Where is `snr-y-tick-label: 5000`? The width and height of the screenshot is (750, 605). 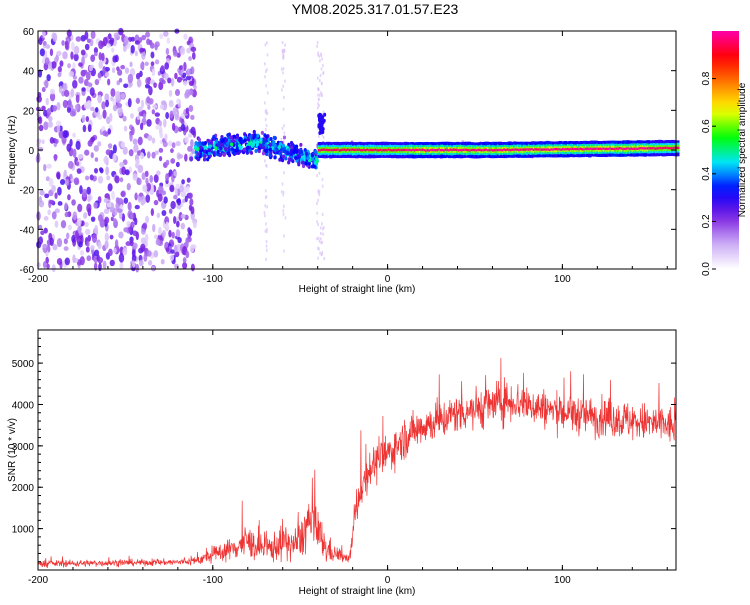
snr-y-tick-label: 5000 is located at coordinates (23, 364).